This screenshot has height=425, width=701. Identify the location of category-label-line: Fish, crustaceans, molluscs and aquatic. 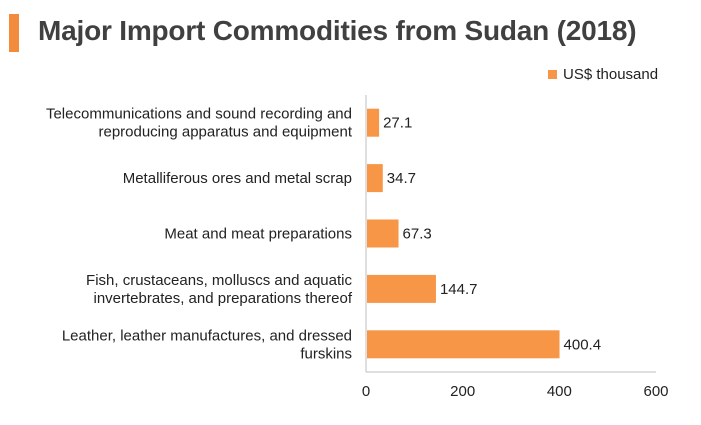
(219, 280).